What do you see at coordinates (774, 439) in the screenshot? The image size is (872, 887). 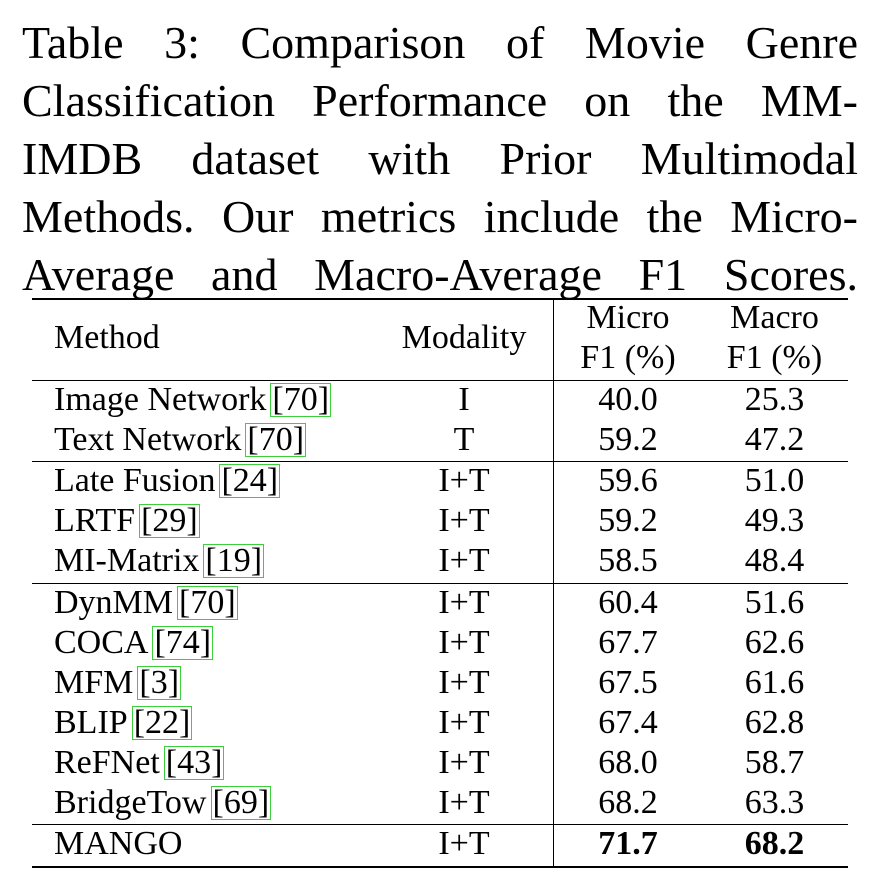 I see `table-row-macro-f1: 47.2` at bounding box center [774, 439].